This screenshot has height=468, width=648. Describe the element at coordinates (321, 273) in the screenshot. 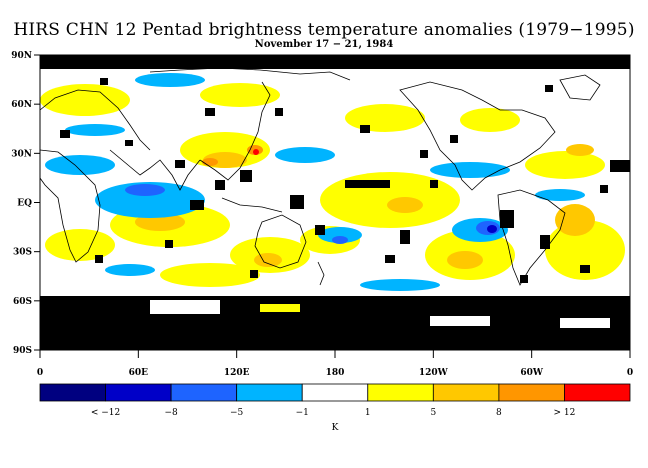

I see `coastline-new-zealand` at that location.